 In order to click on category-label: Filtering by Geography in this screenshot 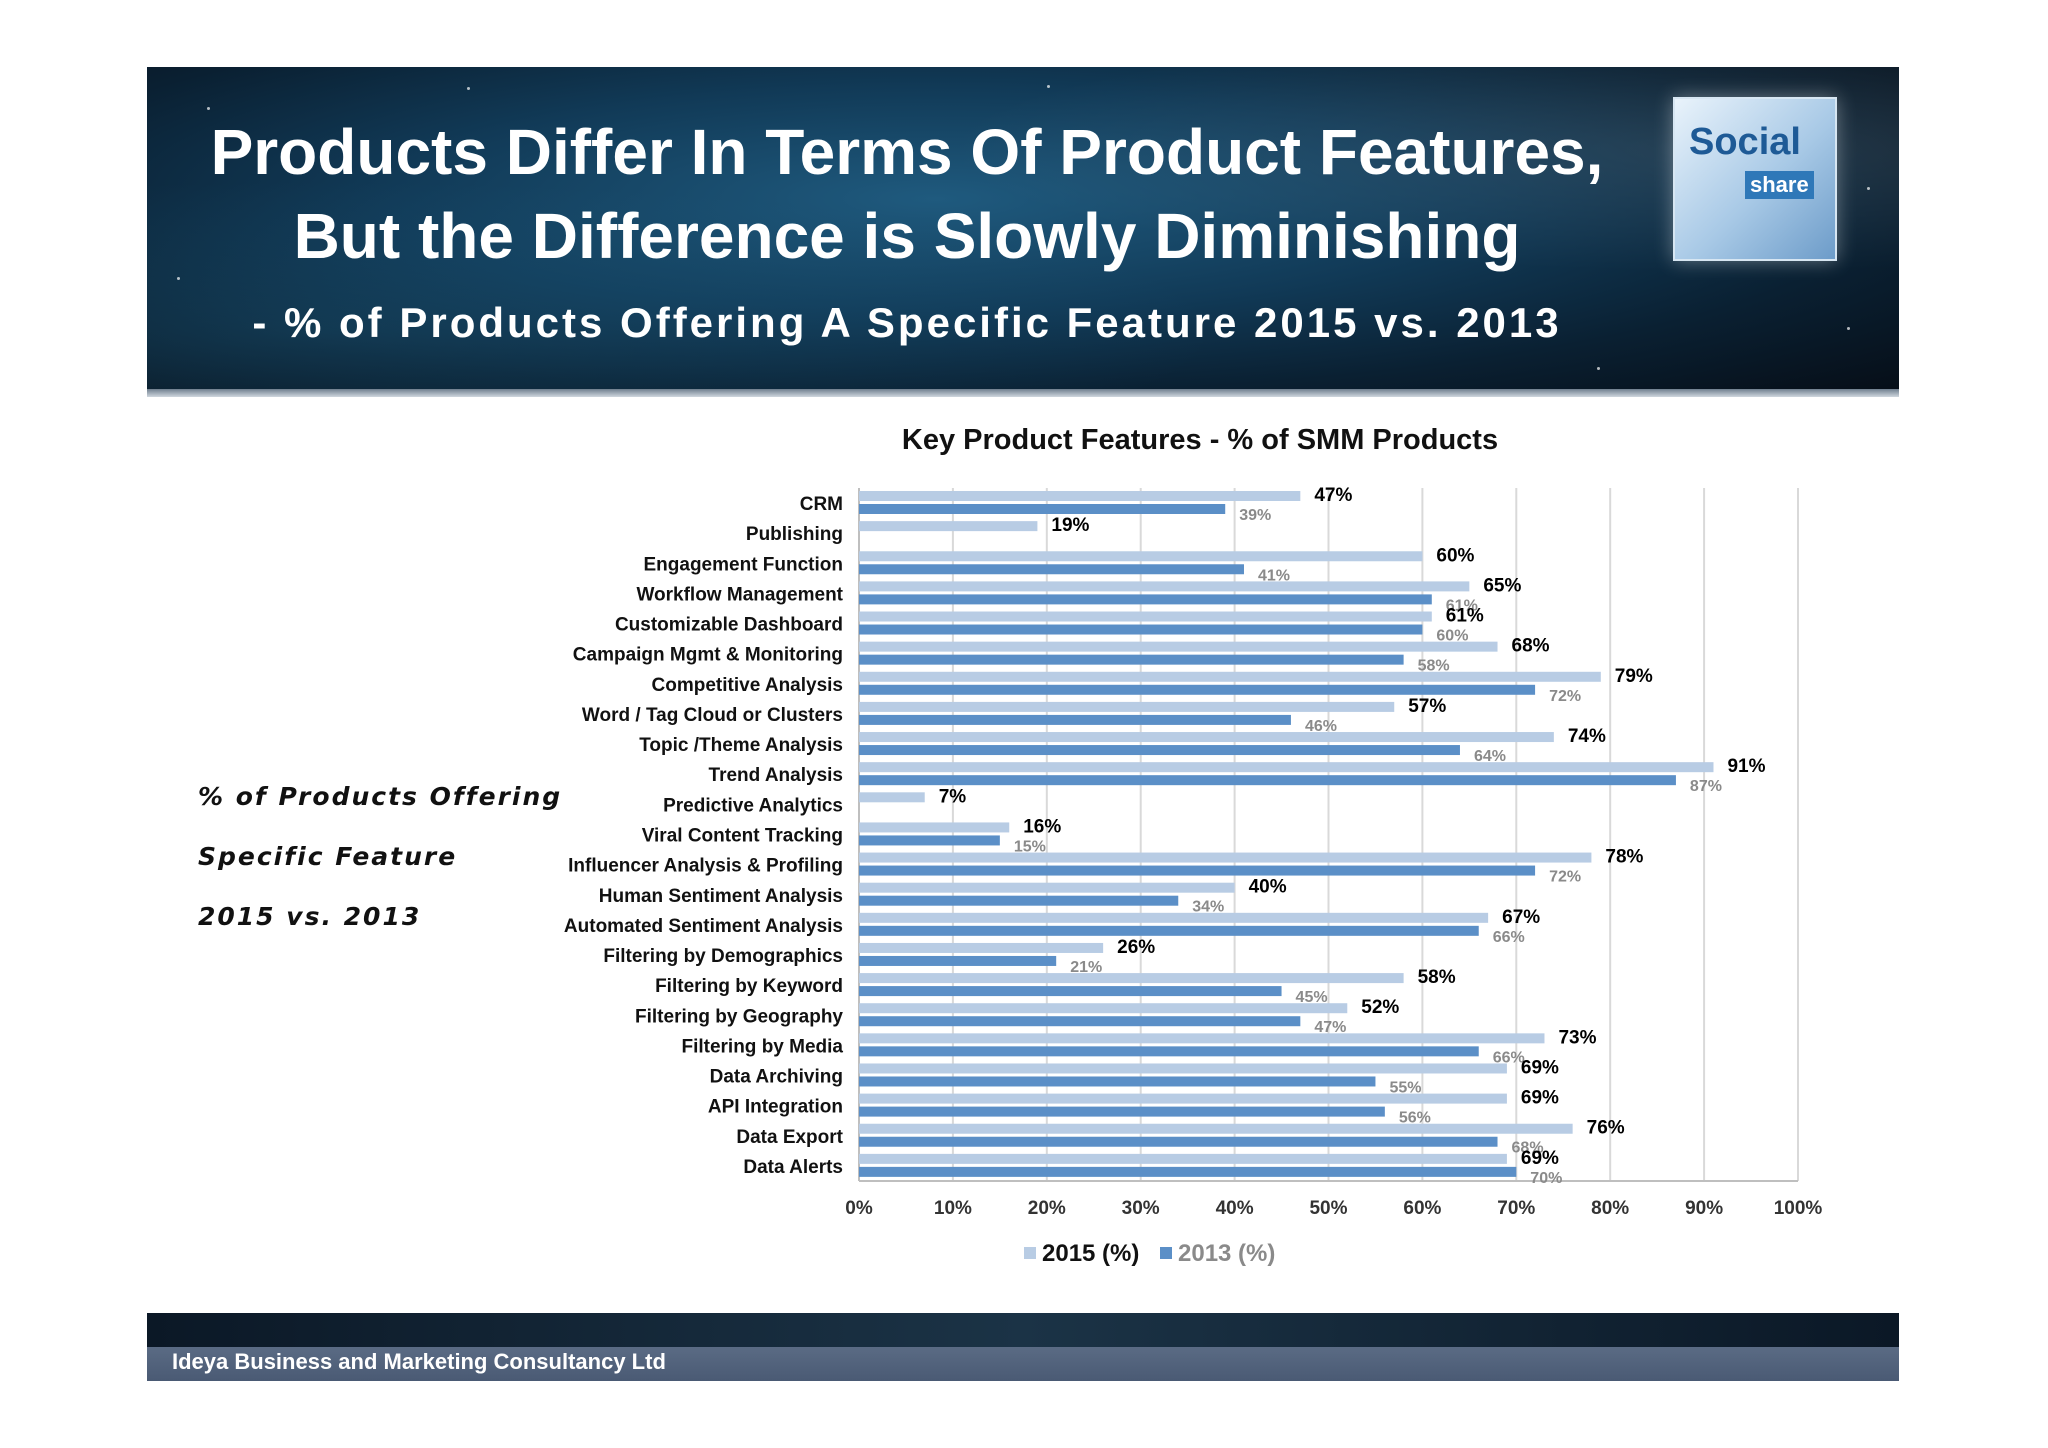, I will do `click(739, 1016)`.